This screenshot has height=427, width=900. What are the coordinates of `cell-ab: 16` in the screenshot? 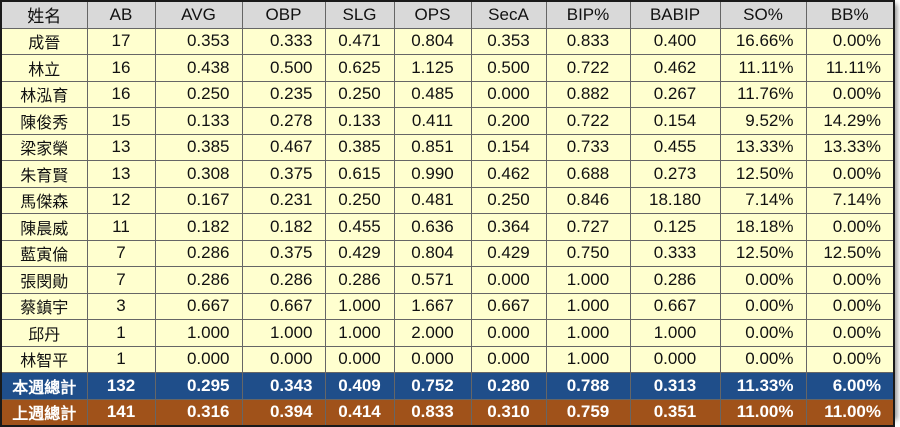 It's located at (121, 94).